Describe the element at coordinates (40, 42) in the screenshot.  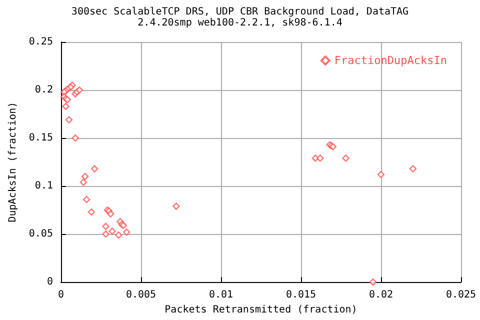
I see `y-tick-label: 0.25` at that location.